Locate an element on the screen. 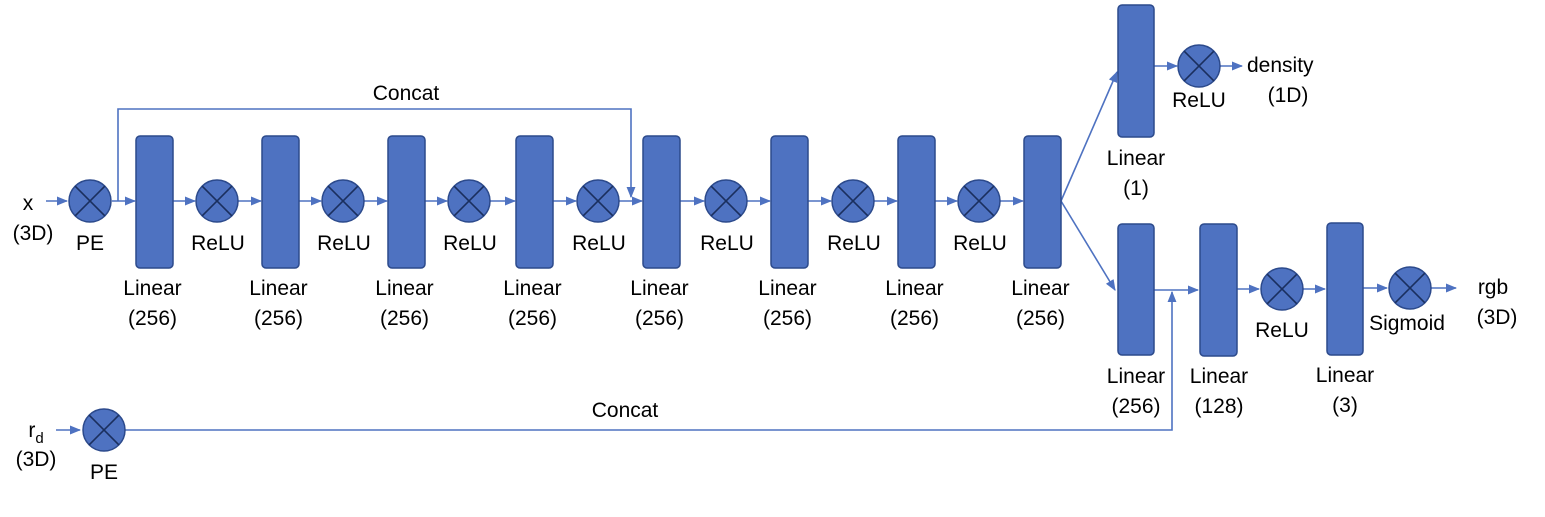 The height and width of the screenshot is (517, 1545). pe-label-x: PE is located at coordinates (90, 243).